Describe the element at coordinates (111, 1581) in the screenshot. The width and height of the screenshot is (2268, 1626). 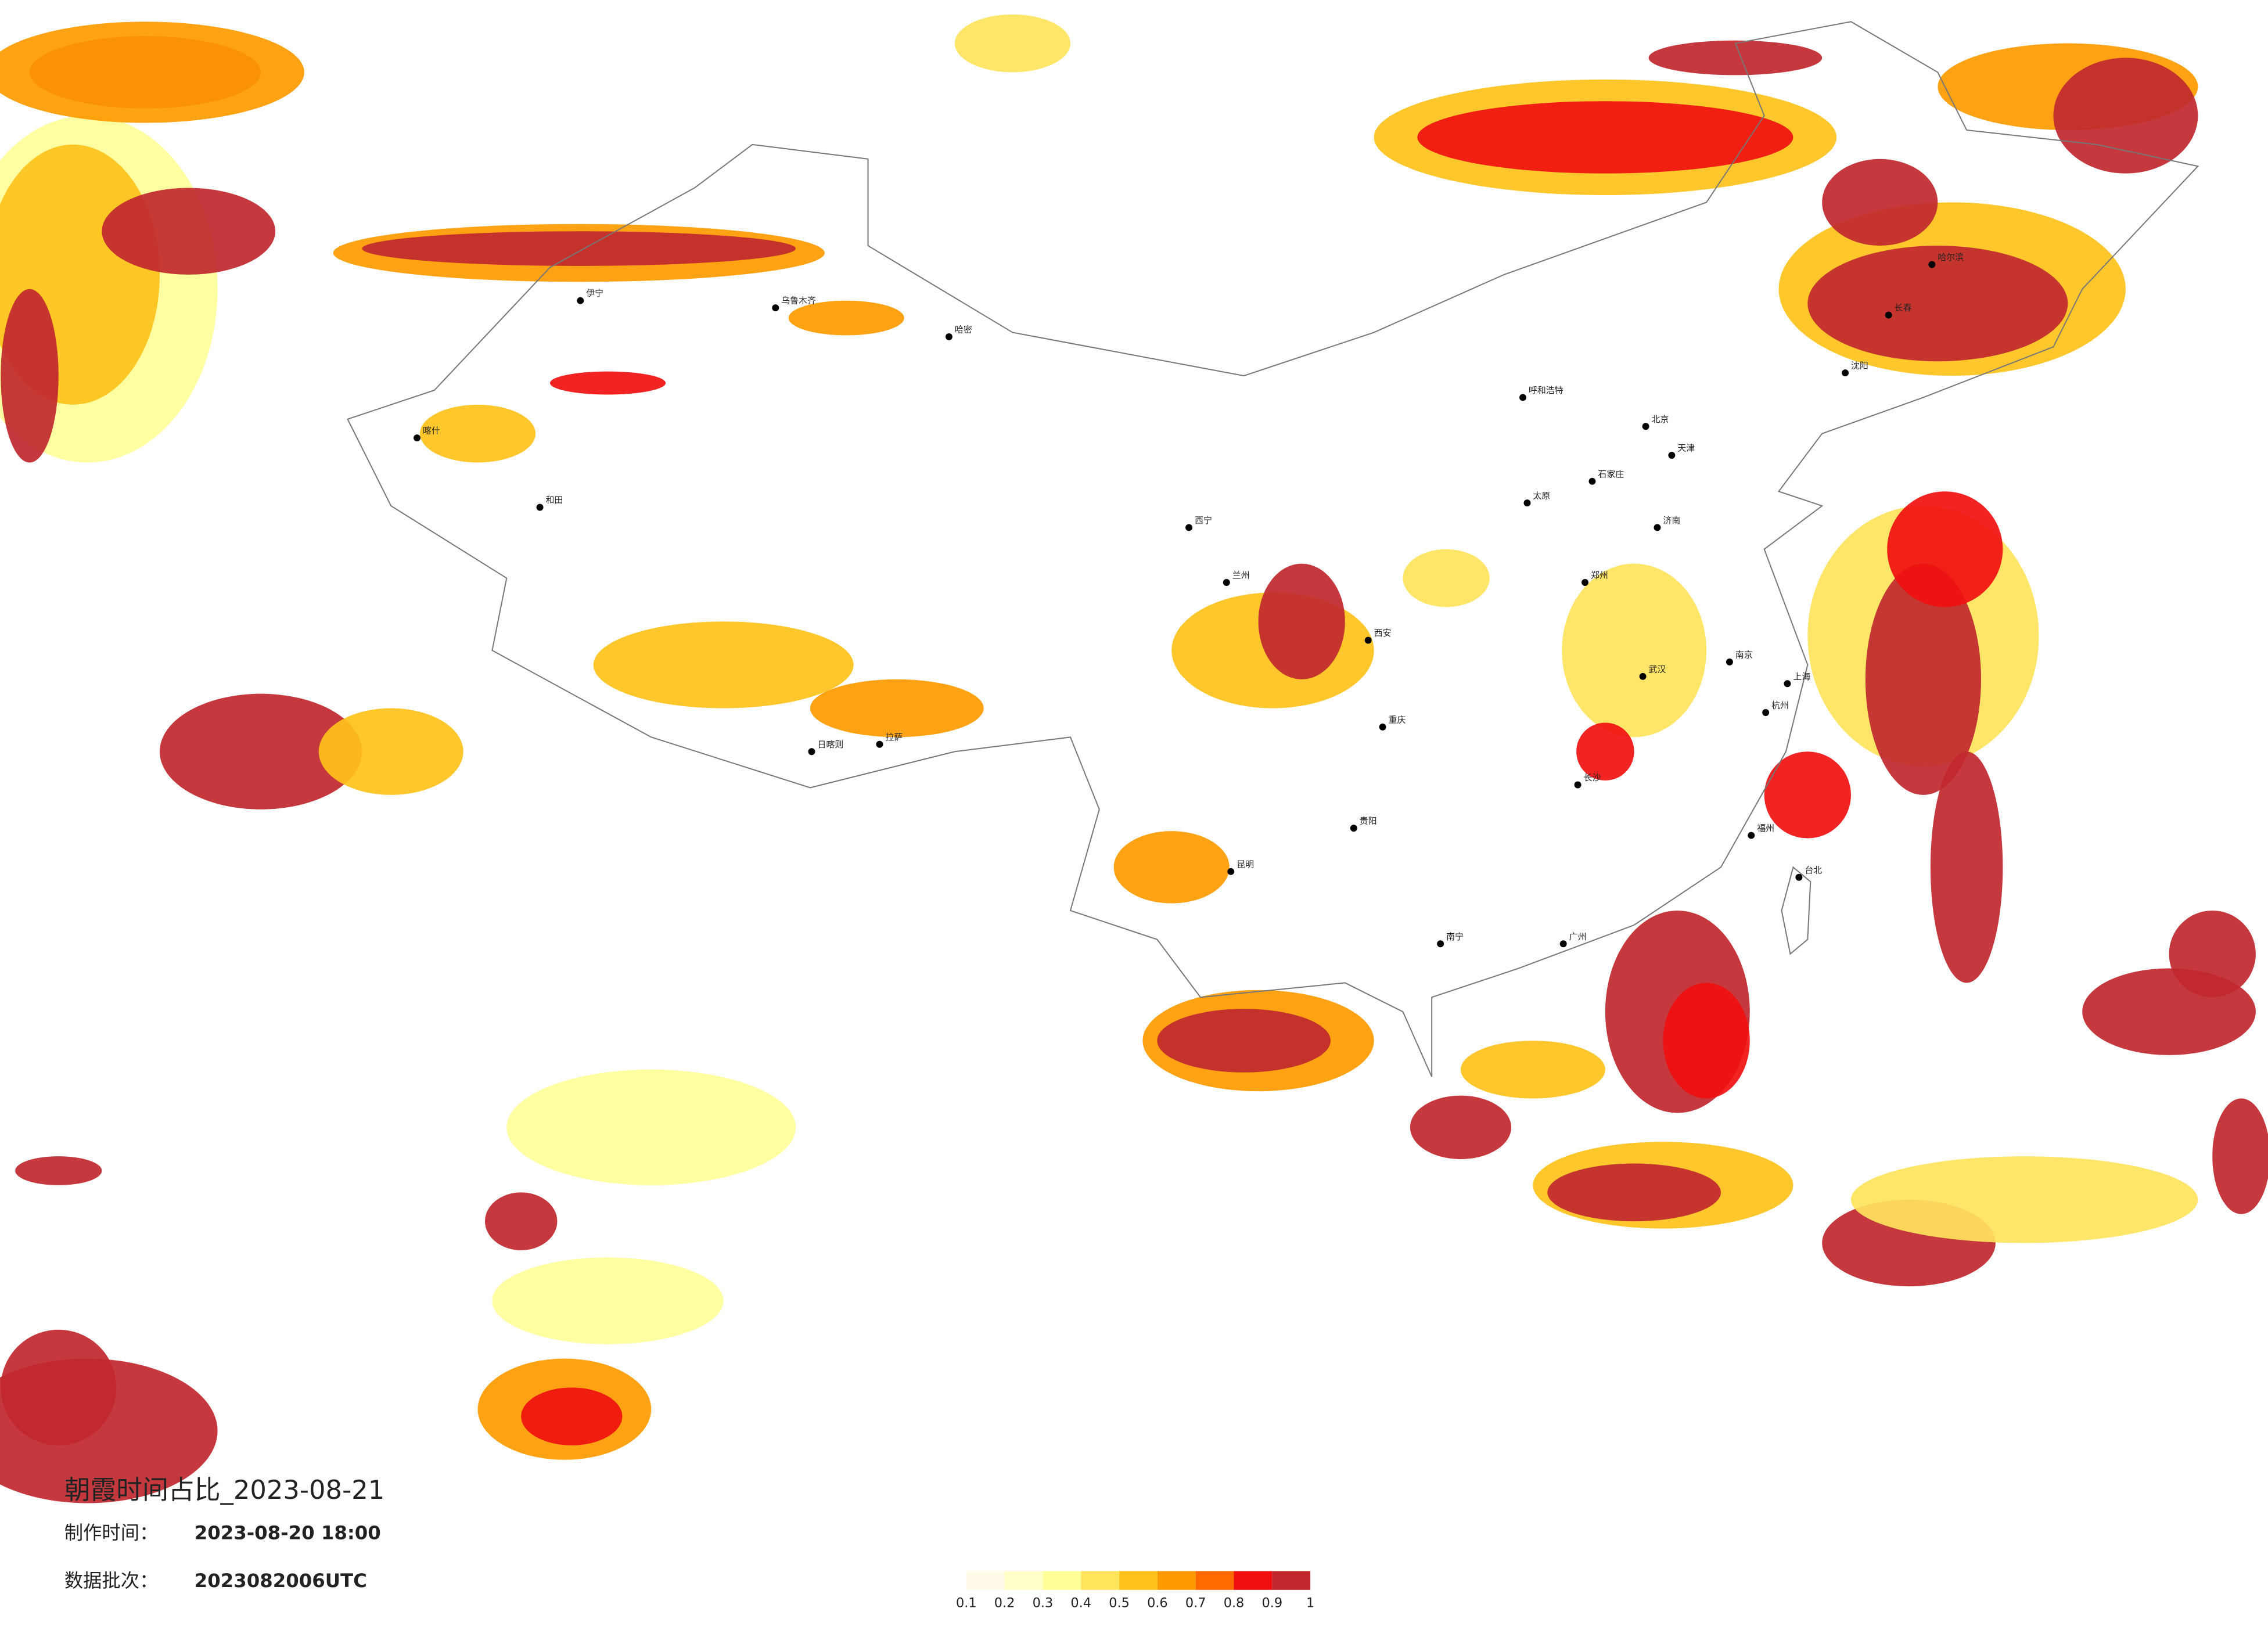
I see `batch-label: 数据批次：` at that location.